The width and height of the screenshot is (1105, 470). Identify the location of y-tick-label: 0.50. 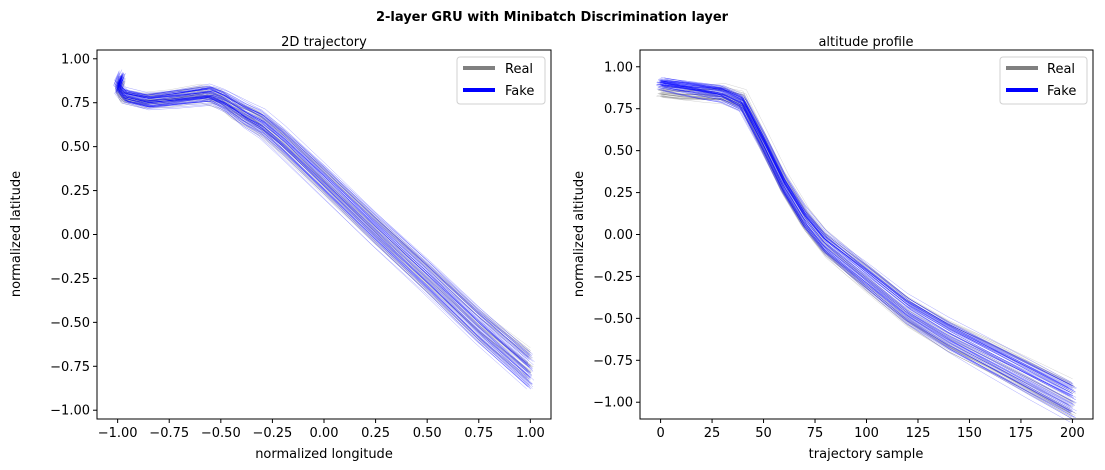
(618, 151).